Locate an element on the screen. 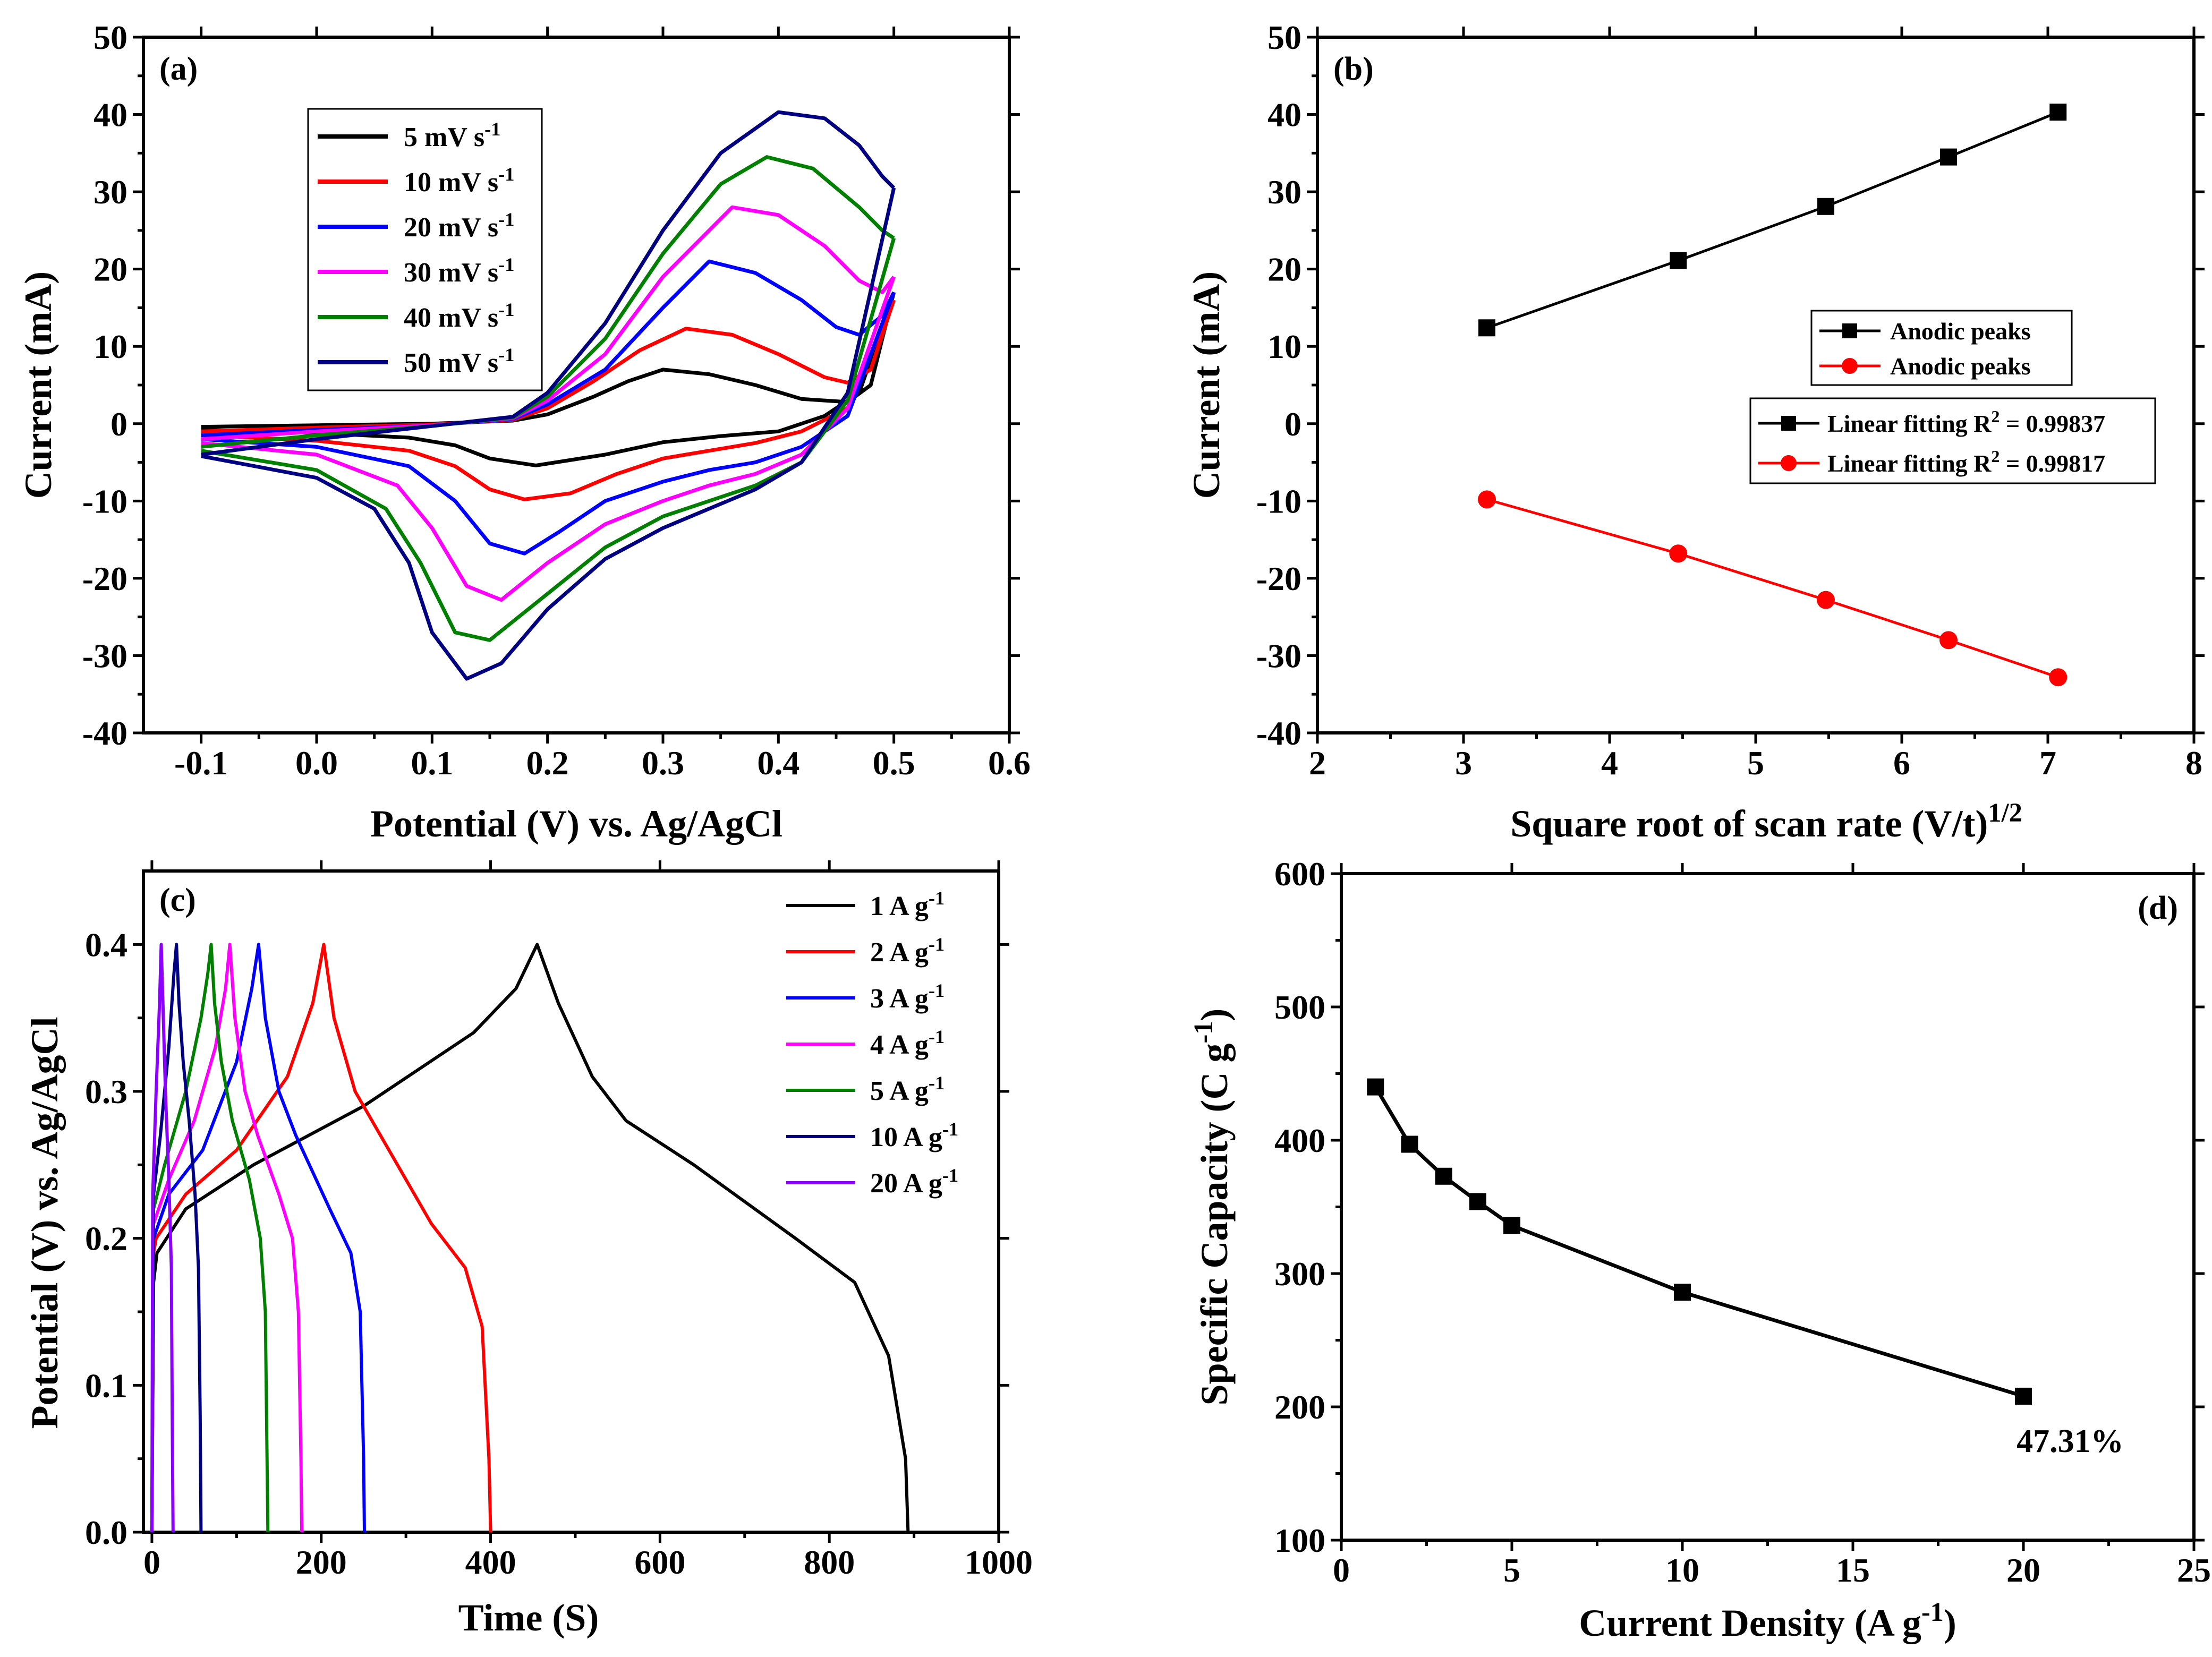  legend-entry: 10 A g-1 is located at coordinates (914, 1135).